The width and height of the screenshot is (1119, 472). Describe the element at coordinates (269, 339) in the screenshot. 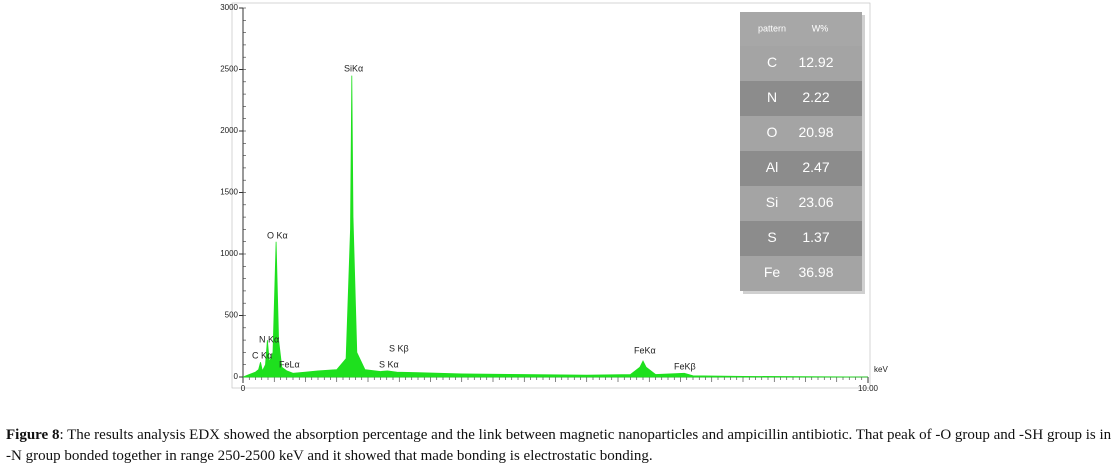

I see `peak-label: N Kα` at that location.